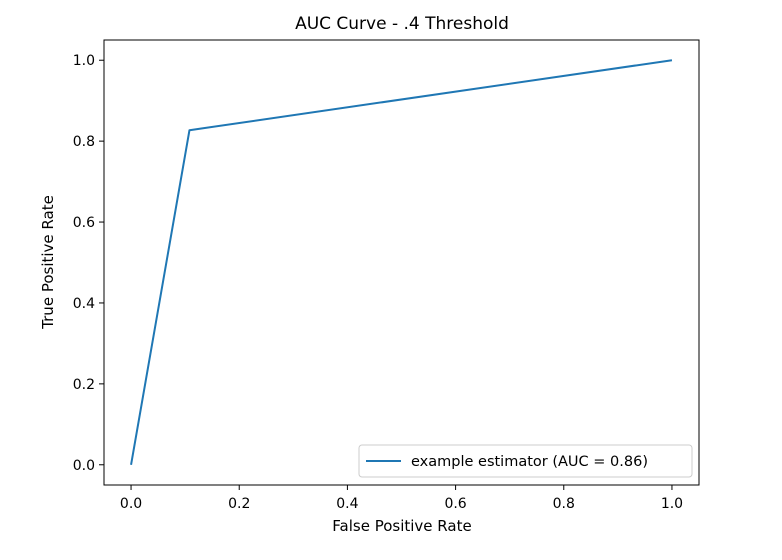 This screenshot has height=560, width=782. Describe the element at coordinates (672, 504) in the screenshot. I see `x-tick-label: 1.0` at that location.